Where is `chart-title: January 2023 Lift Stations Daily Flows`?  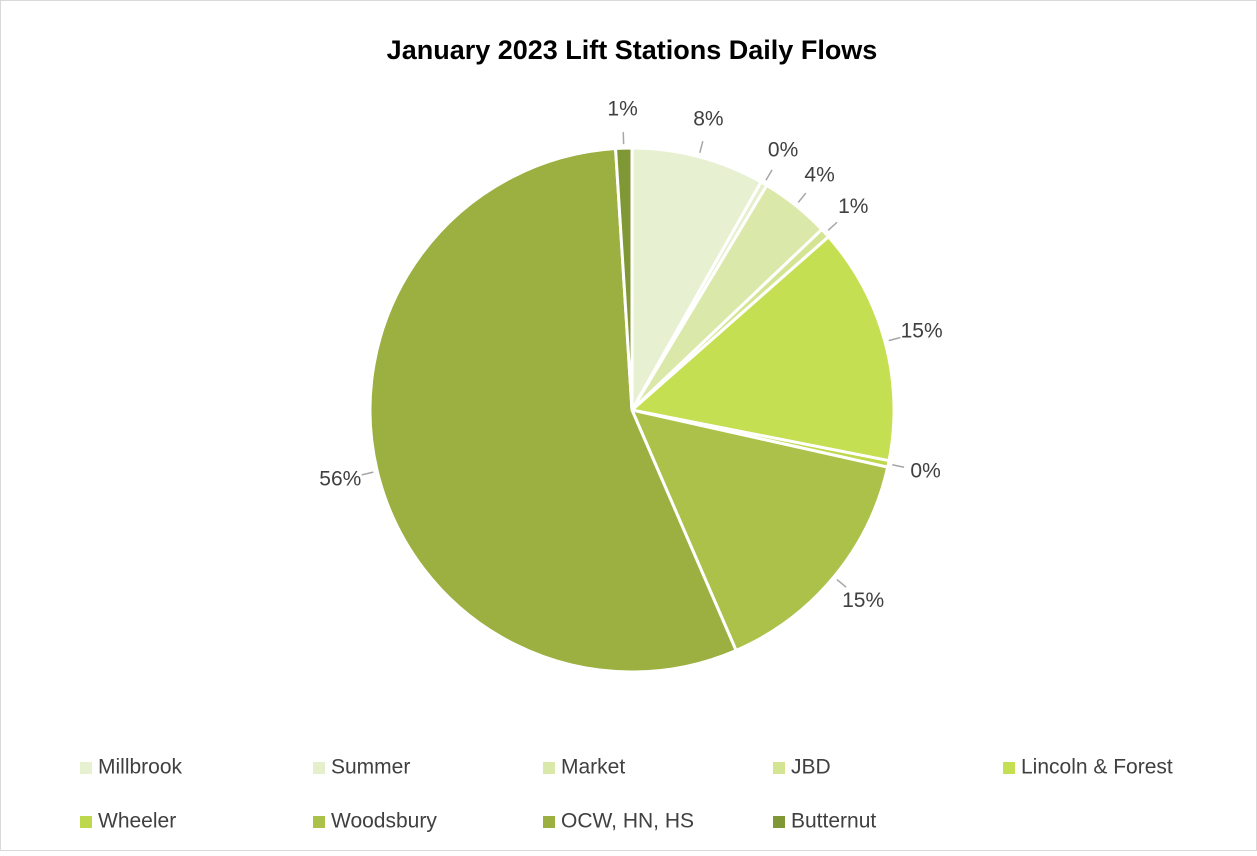 chart-title: January 2023 Lift Stations Daily Flows is located at coordinates (632, 50).